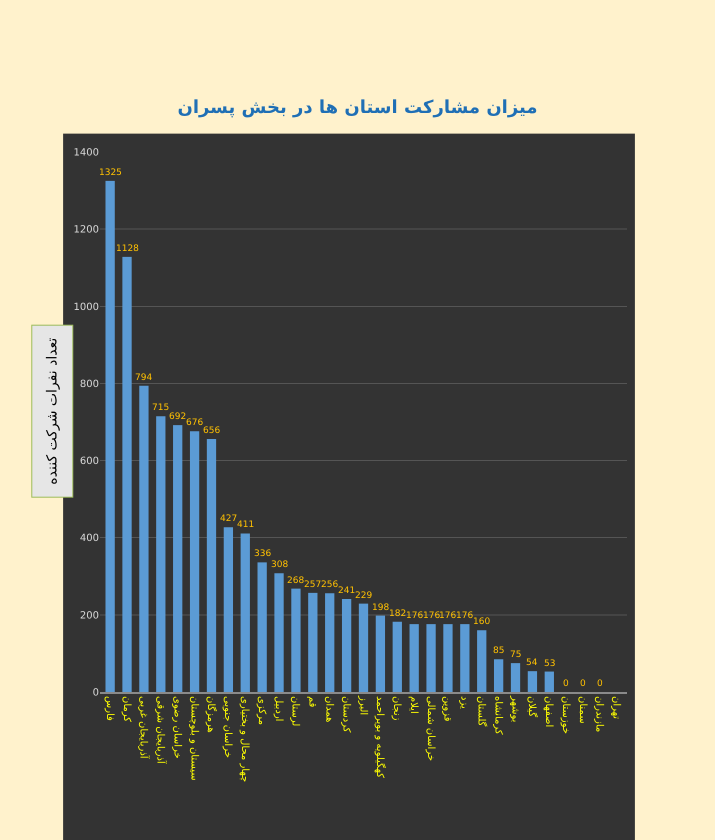 The width and height of the screenshot is (715, 840). Describe the element at coordinates (532, 663) in the screenshot. I see `data-label: 54` at that location.